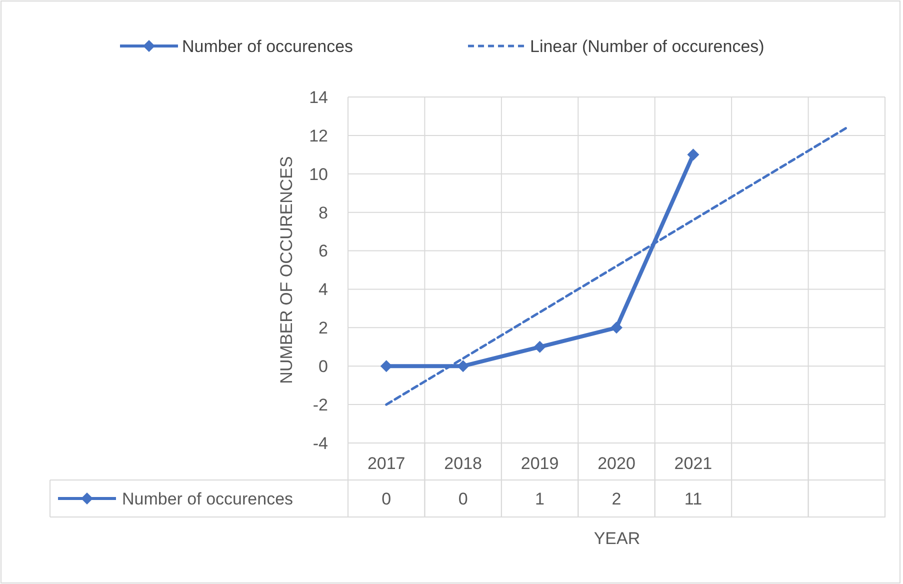  I want to click on x-axis-title: YEAR, so click(617, 538).